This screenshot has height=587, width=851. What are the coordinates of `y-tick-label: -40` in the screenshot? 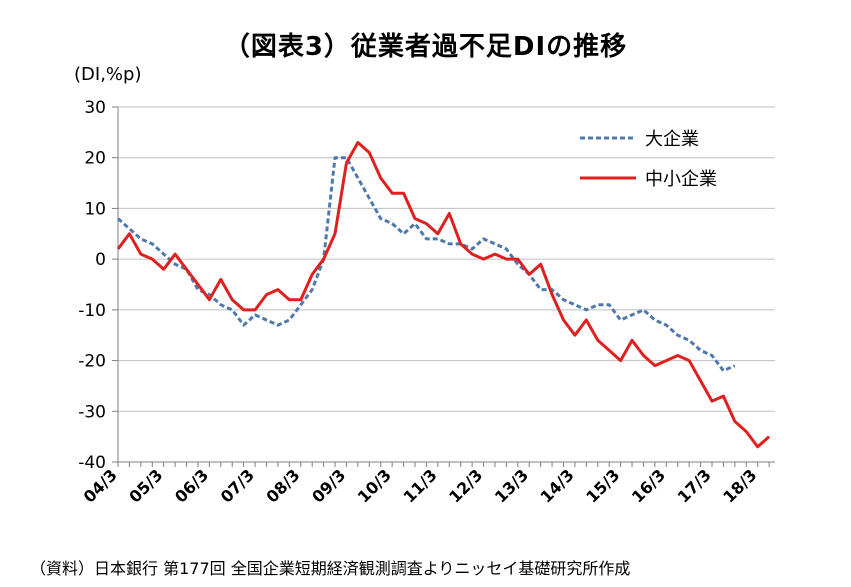 It's located at (92, 463).